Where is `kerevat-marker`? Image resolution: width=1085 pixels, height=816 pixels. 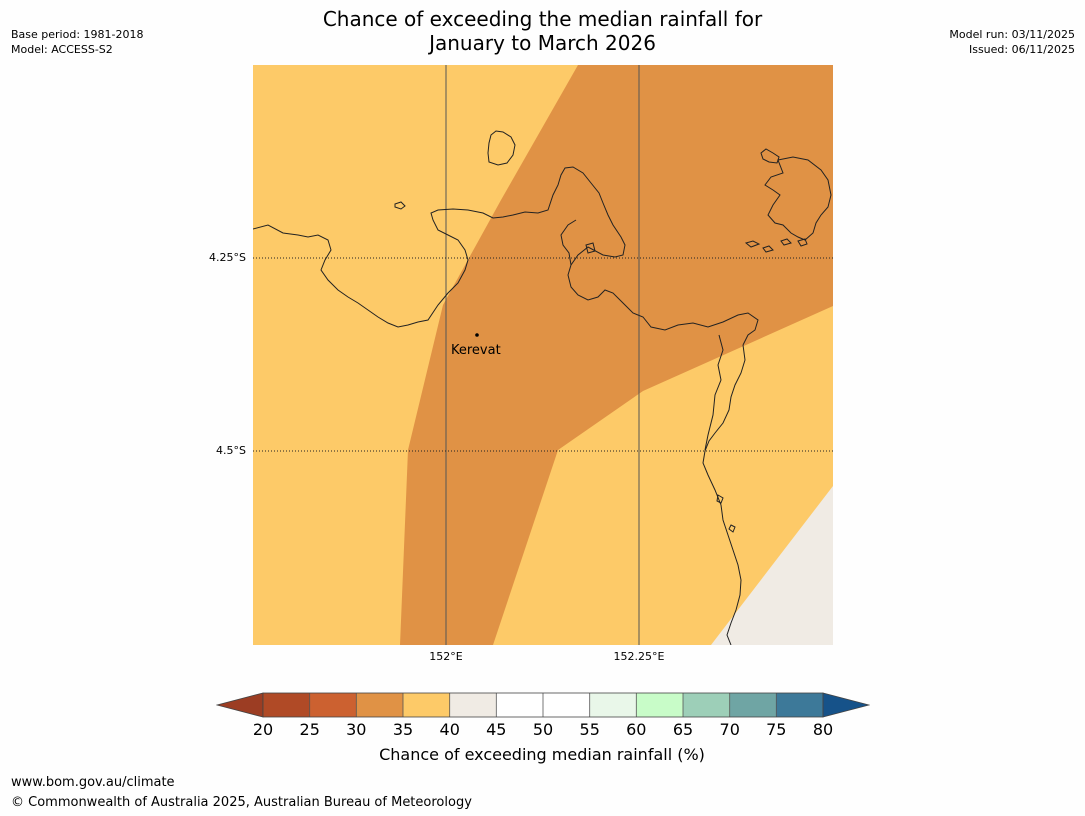
kerevat-marker is located at coordinates (477, 335).